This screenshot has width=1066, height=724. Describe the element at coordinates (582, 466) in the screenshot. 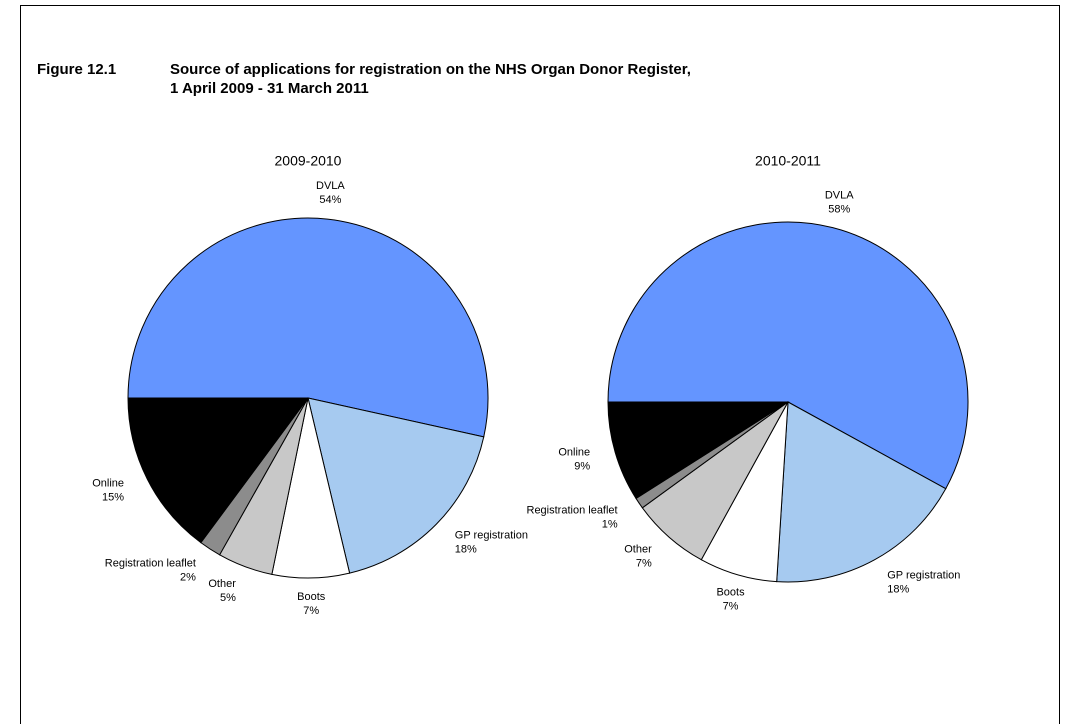

I see `slice-value-label: 9%` at that location.